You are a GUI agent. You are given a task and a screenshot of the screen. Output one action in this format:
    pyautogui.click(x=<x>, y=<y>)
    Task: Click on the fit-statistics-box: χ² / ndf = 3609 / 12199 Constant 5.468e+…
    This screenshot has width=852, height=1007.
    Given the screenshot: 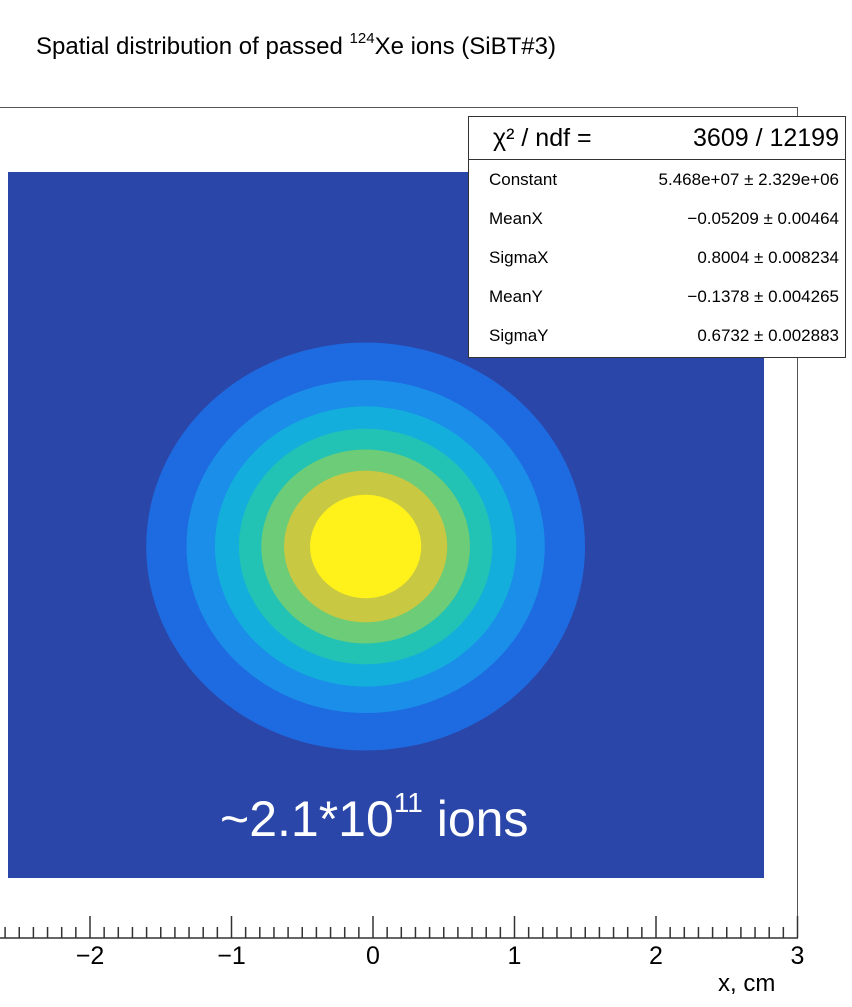 What is the action you would take?
    pyautogui.click(x=657, y=237)
    